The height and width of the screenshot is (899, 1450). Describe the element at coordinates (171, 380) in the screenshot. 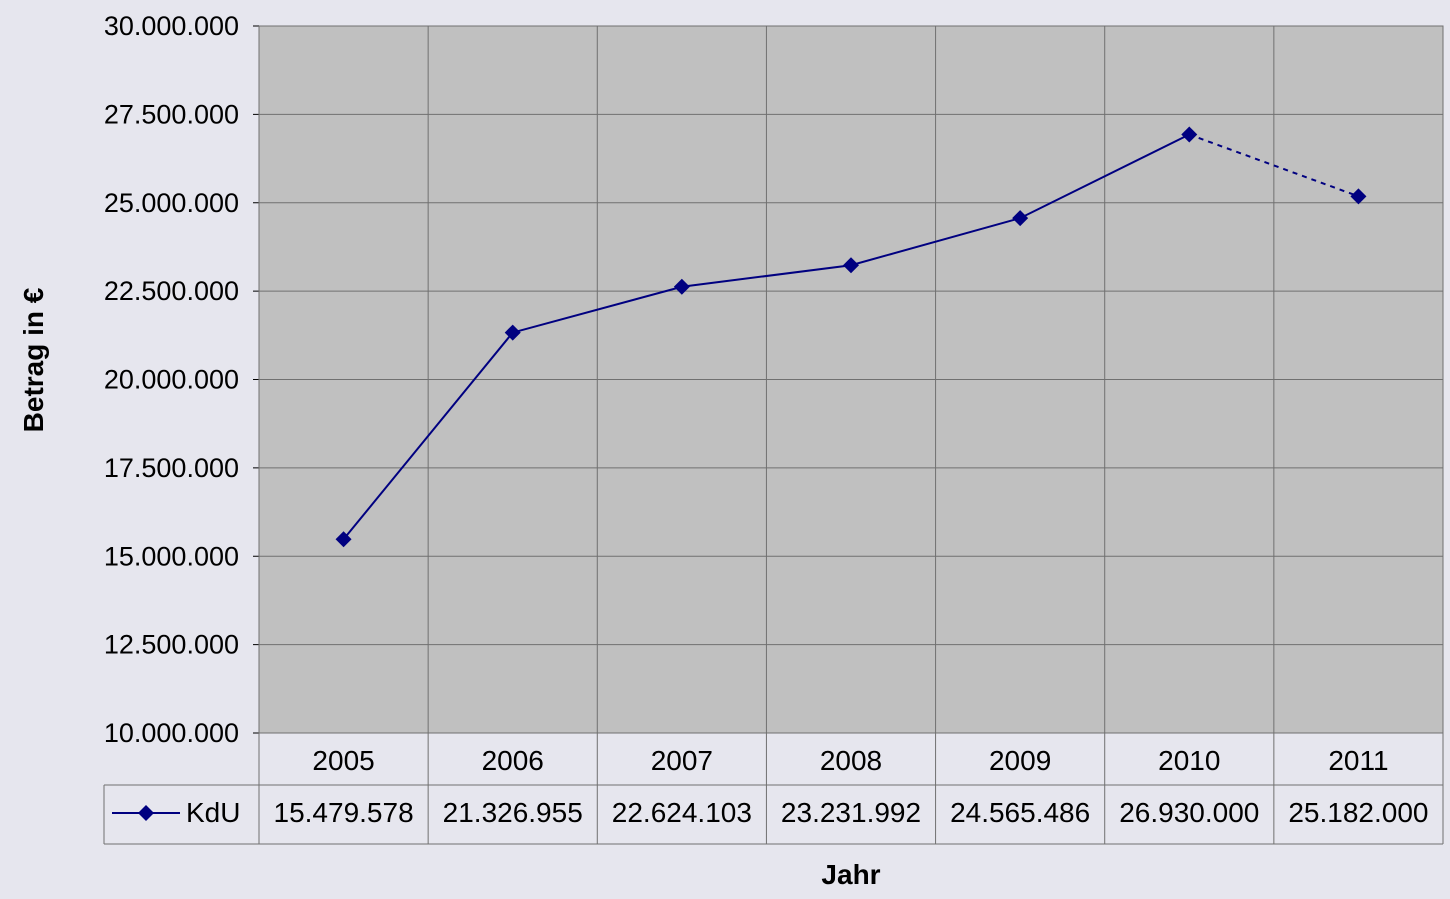

I see `y-tick-label: 20.000.000` at that location.